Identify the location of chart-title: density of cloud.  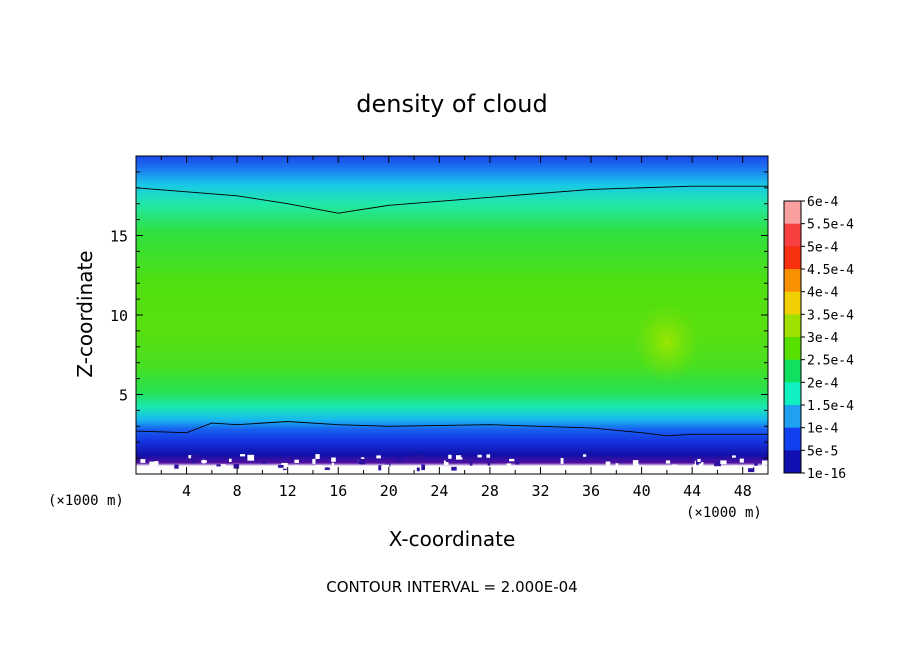
(451, 104).